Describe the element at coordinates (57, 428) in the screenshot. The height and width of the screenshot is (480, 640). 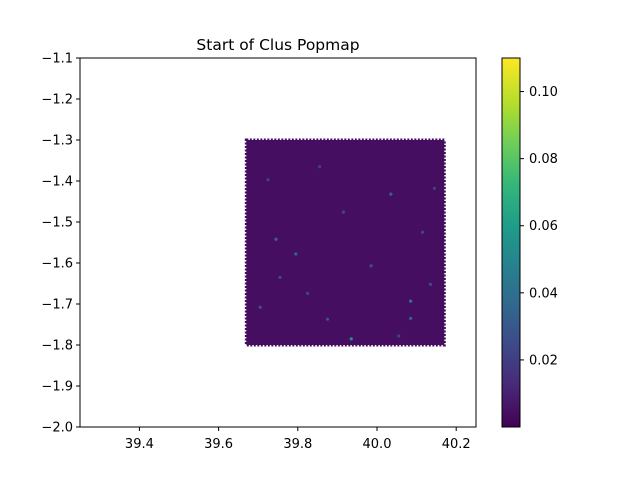
I see `y-tick-label: −2.0` at that location.